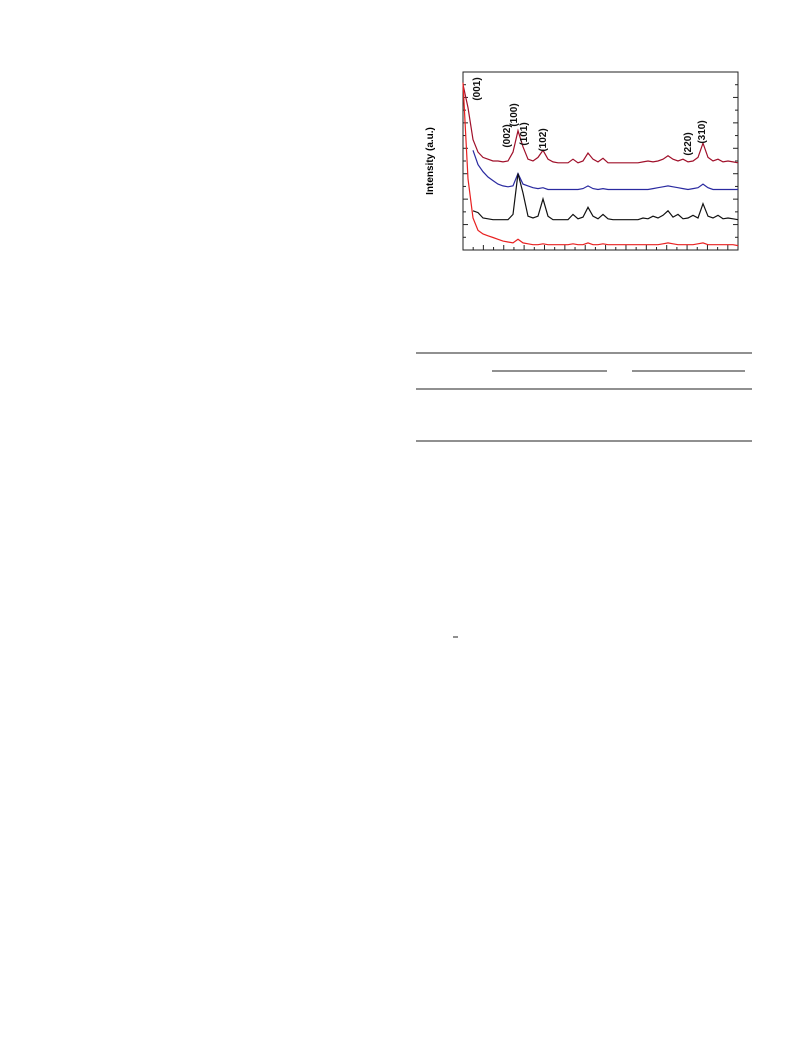 Image resolution: width=793 pixels, height=1057 pixels. What do you see at coordinates (524, 133) in the screenshot?
I see `peak-label: (101)` at bounding box center [524, 133].